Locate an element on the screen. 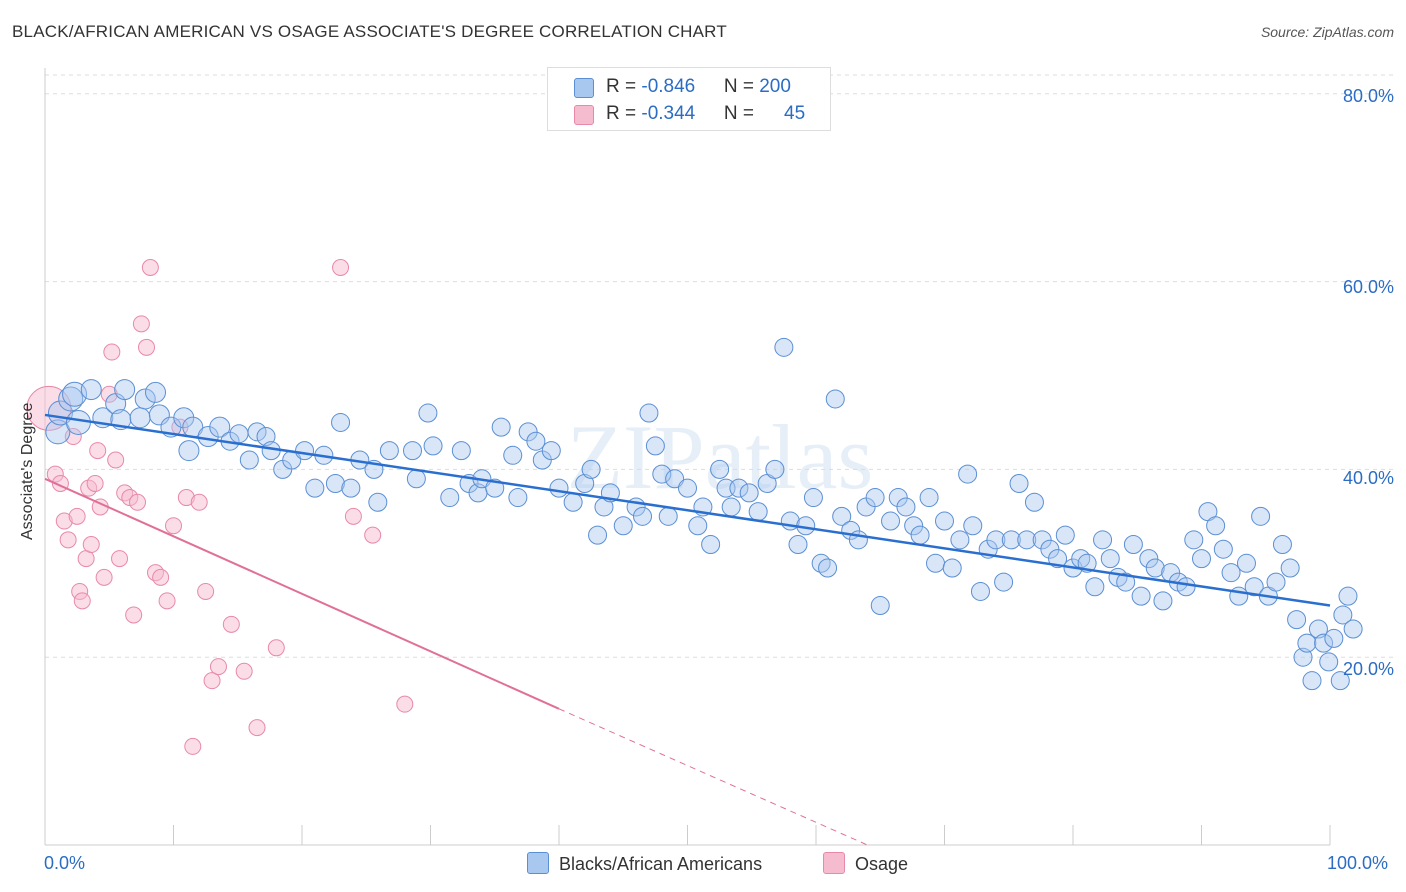 The height and width of the screenshot is (892, 1406). legend-label: Blacks/African Americans is located at coordinates (661, 864).